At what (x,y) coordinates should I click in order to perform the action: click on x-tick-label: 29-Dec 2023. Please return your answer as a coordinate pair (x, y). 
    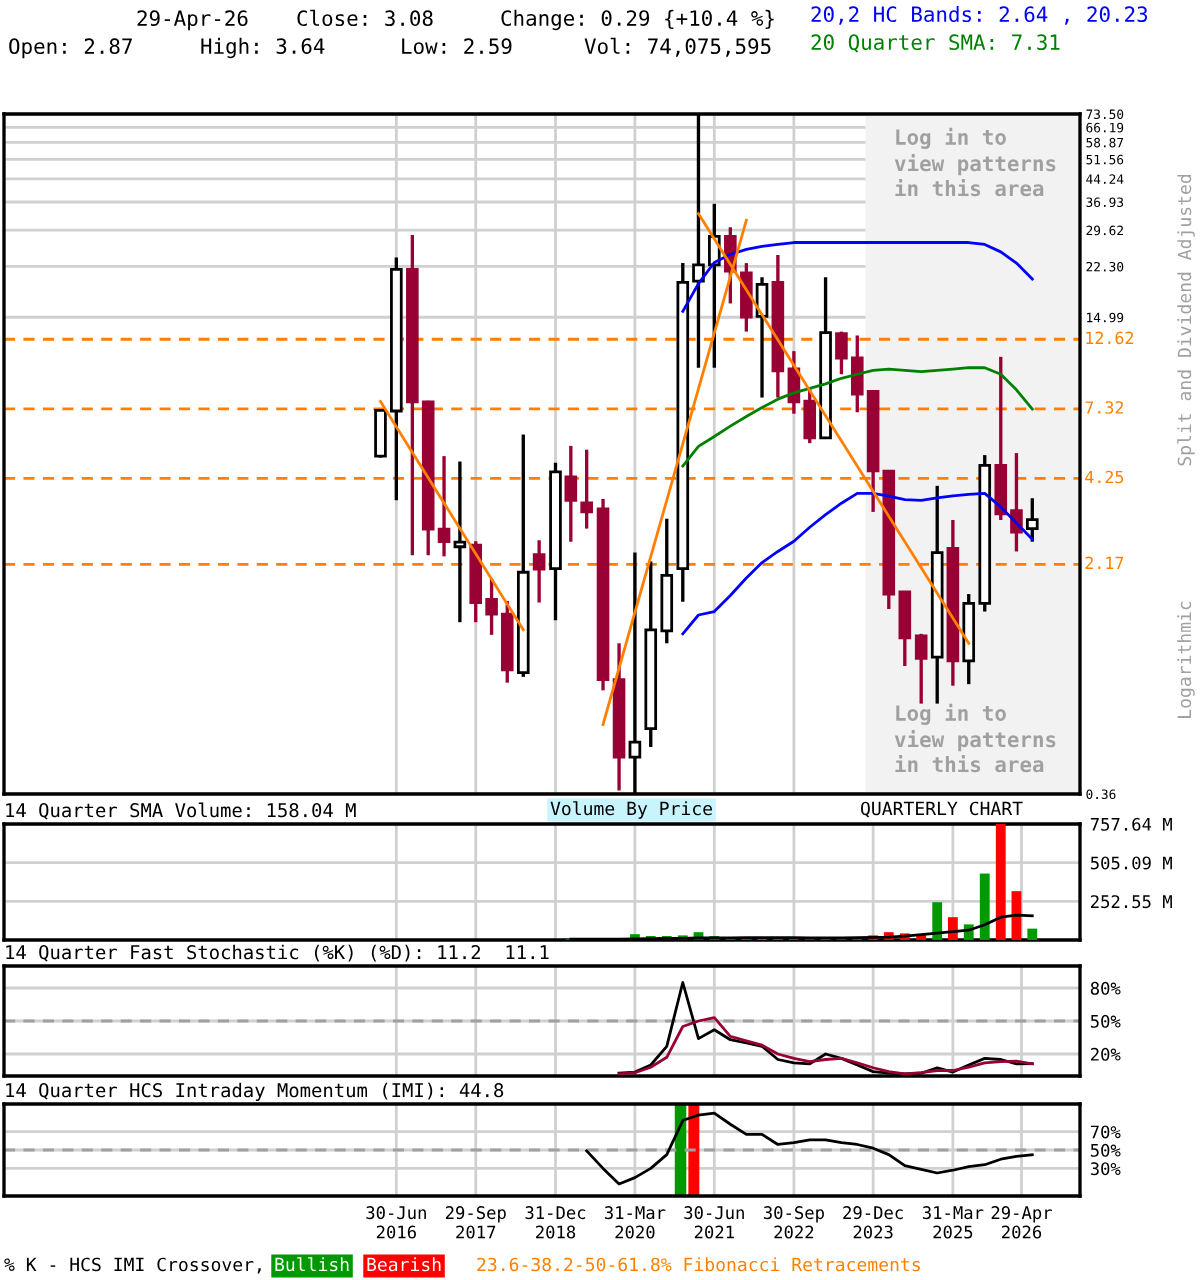
    Looking at the image, I should click on (873, 1222).